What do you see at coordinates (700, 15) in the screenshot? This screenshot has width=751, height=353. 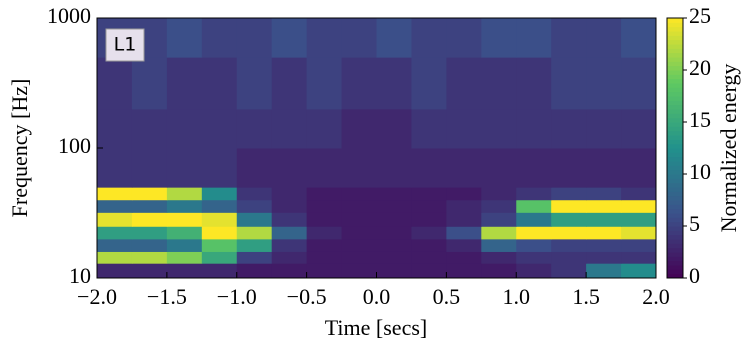 I see `colorbar-tick-label: 25` at bounding box center [700, 15].